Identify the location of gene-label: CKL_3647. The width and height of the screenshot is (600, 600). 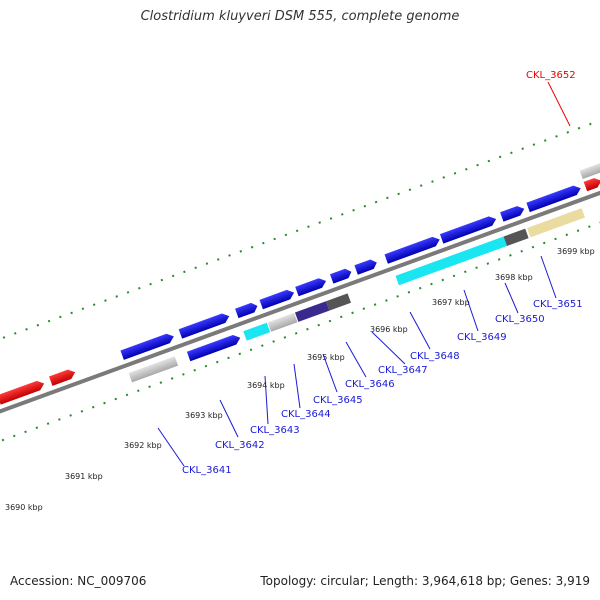
(403, 370).